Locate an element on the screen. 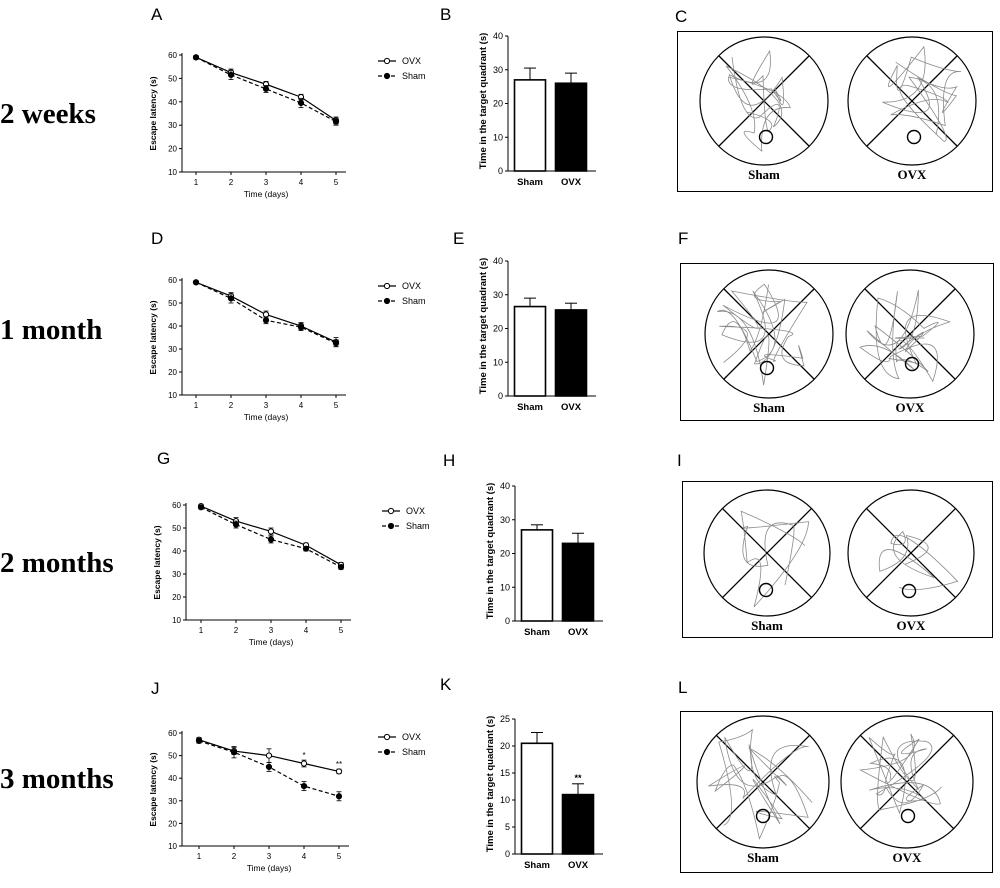  panel-letter-f: F is located at coordinates (683, 238).